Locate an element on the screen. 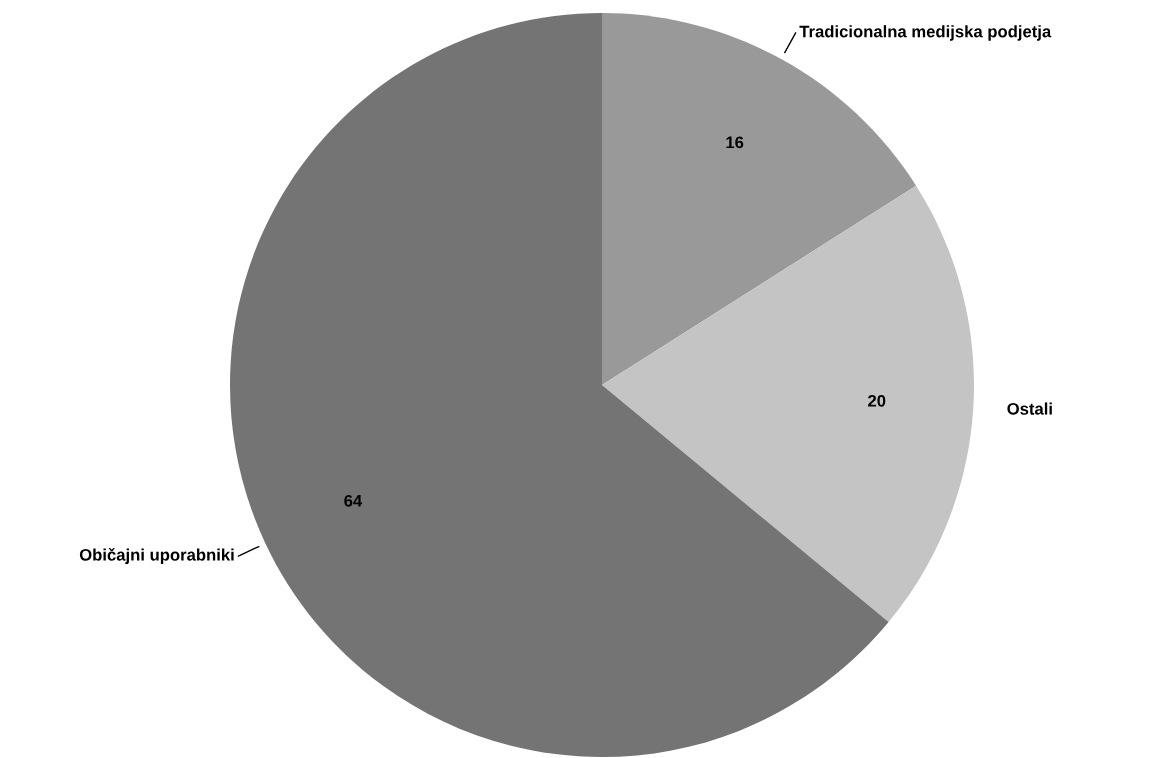 This screenshot has width=1166, height=758. slice-label: Običajni uporabniki is located at coordinates (156, 556).